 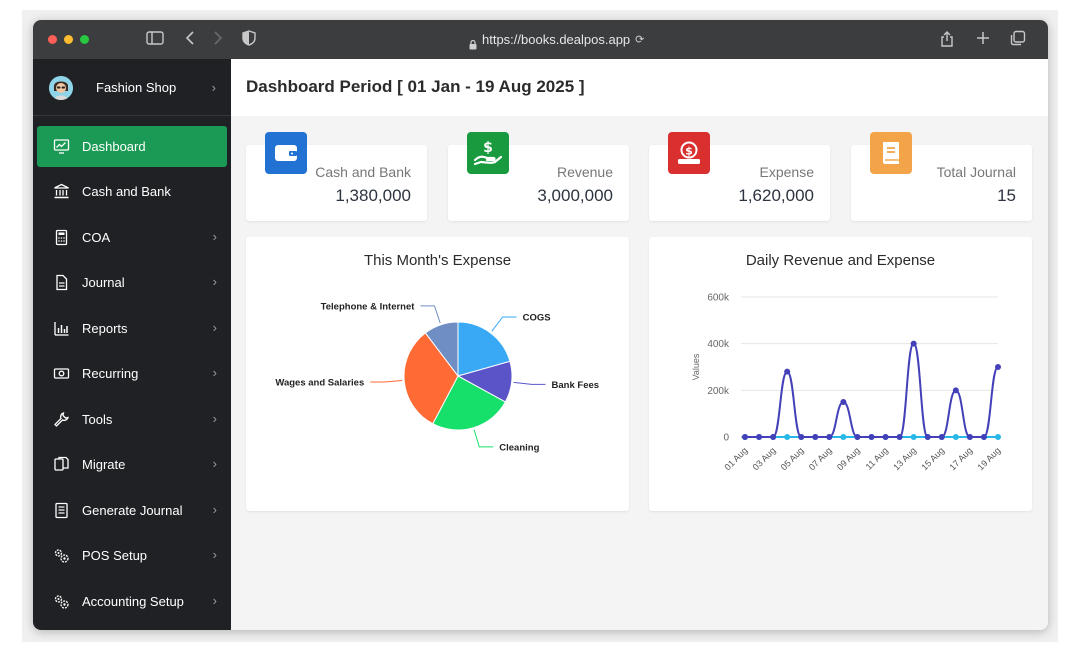 I want to click on sidebar-item-migrate: Migrate ›, so click(x=132, y=464).